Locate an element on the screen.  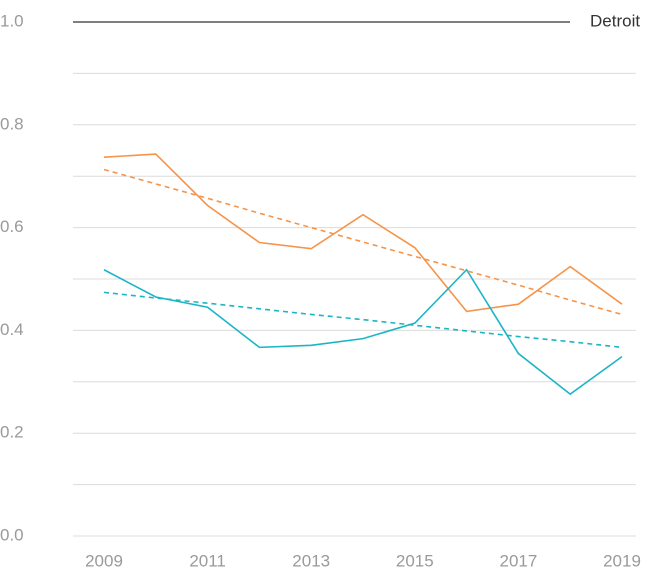
y-tick-label: 0.4 is located at coordinates (12, 329).